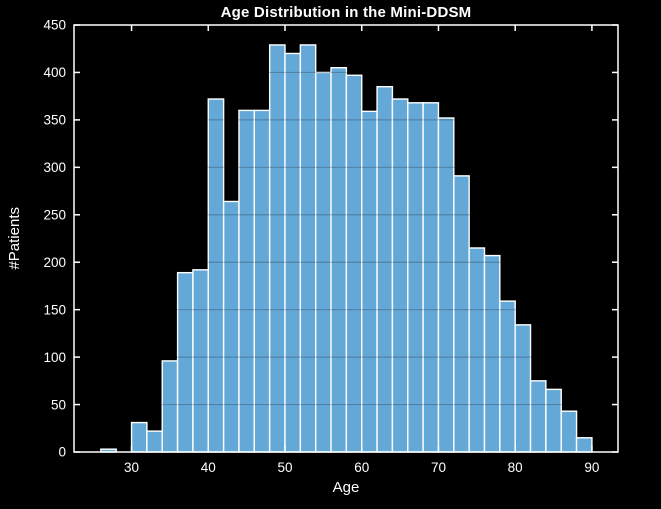  What do you see at coordinates (284, 467) in the screenshot?
I see `x-tick-label: 50` at bounding box center [284, 467].